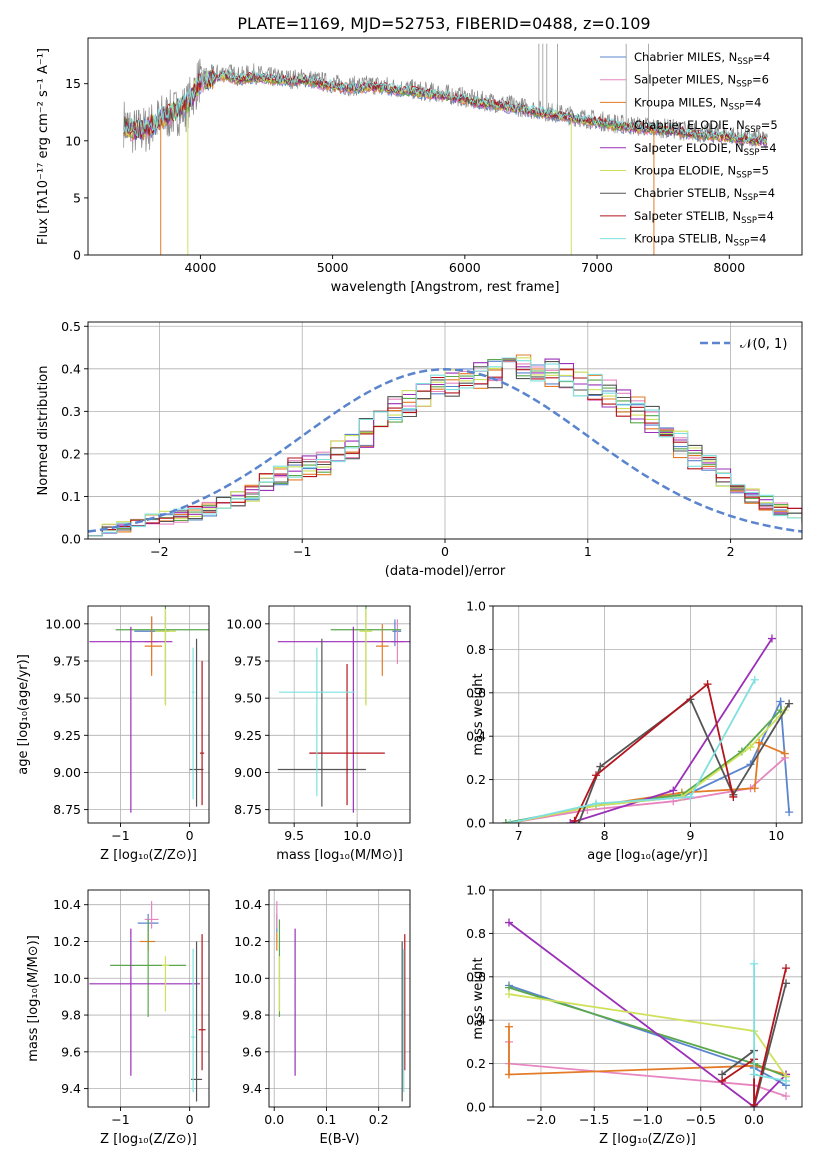 The height and width of the screenshot is (1170, 819). Describe the element at coordinates (605, 835) in the screenshot. I see `x-tick-label: 8` at that location.